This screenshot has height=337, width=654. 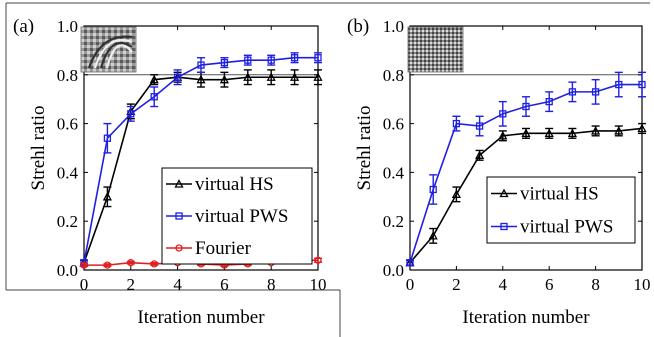 I want to click on legend-box, so click(x=561, y=210).